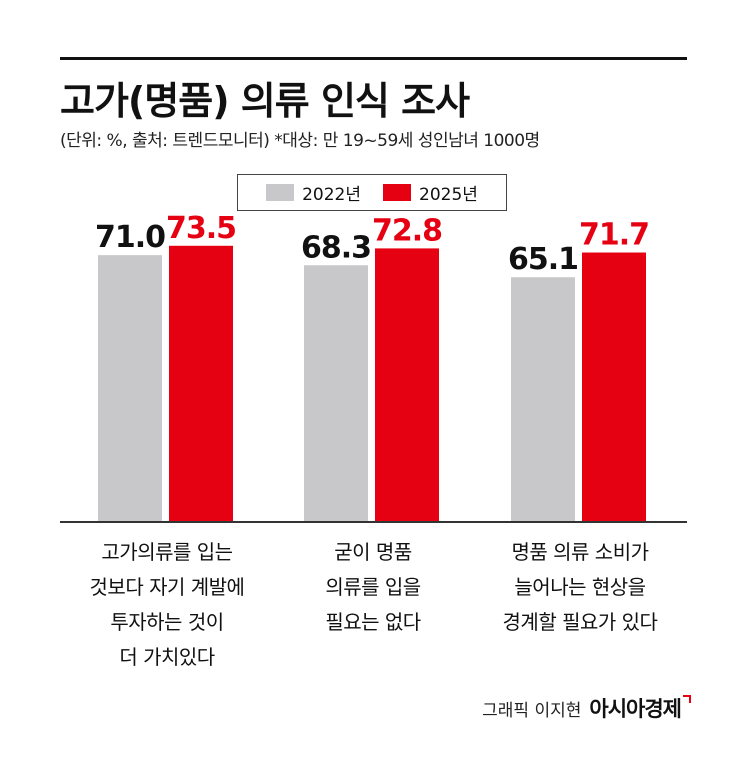 This screenshot has width=745, height=778. I want to click on category-label-2: 굳이 명품 의류를 입을 필요는 없다, so click(373, 587).